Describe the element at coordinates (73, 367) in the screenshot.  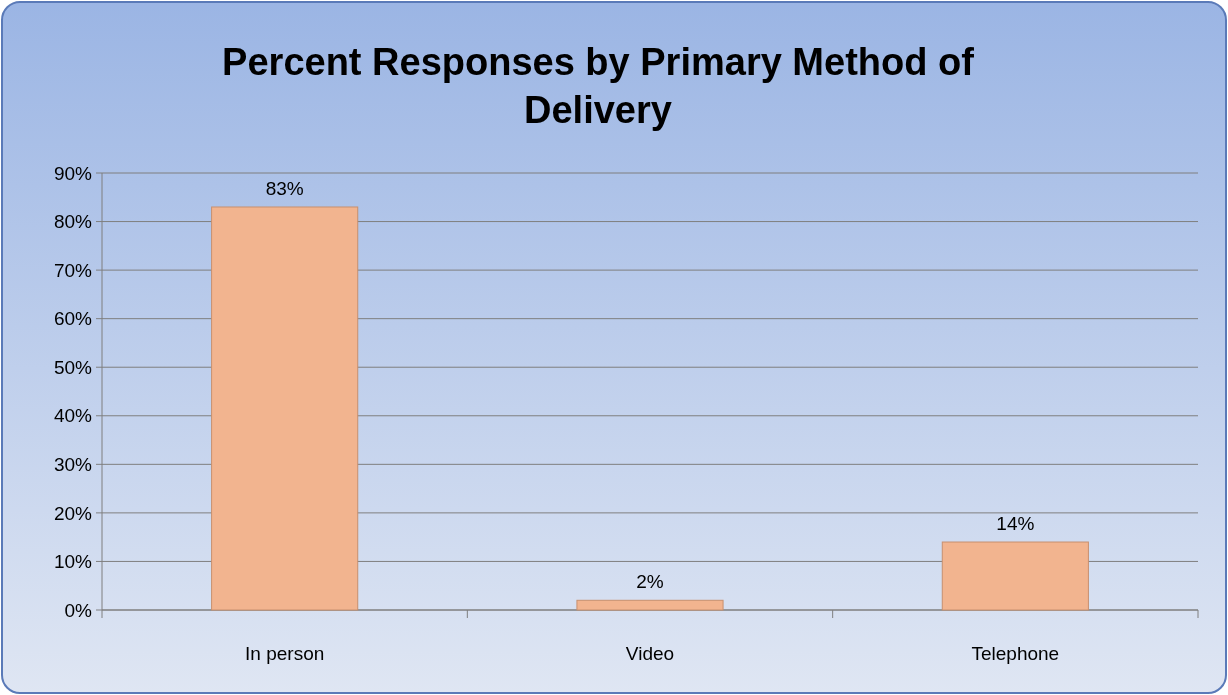
I see `y-tick-label: 50%` at that location.